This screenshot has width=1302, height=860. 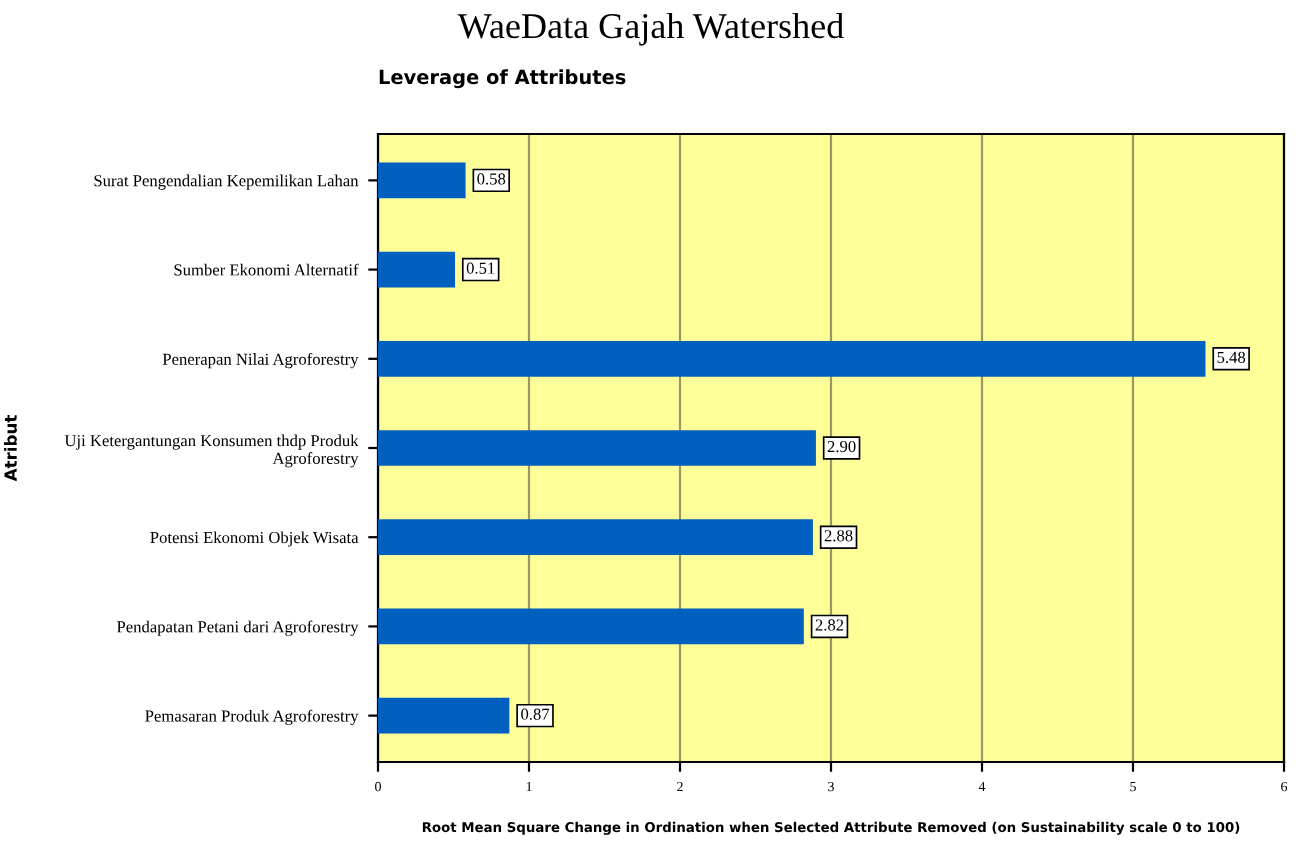 I want to click on y-axis-title: Atribut, so click(x=10, y=448).